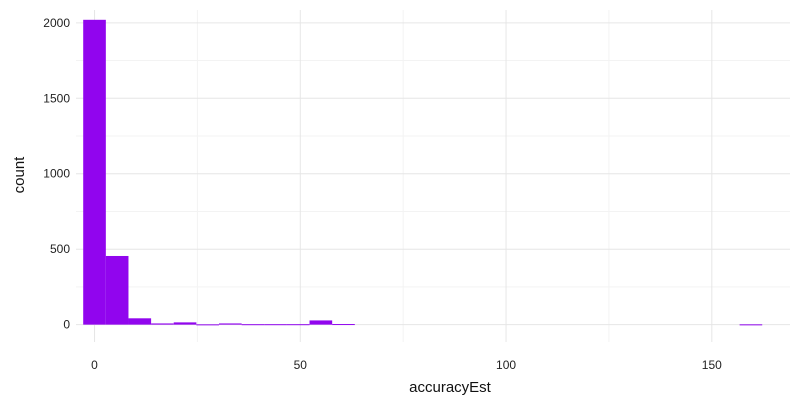 This screenshot has width=800, height=400. What do you see at coordinates (301, 365) in the screenshot?
I see `x-tick-label: 50` at bounding box center [301, 365].